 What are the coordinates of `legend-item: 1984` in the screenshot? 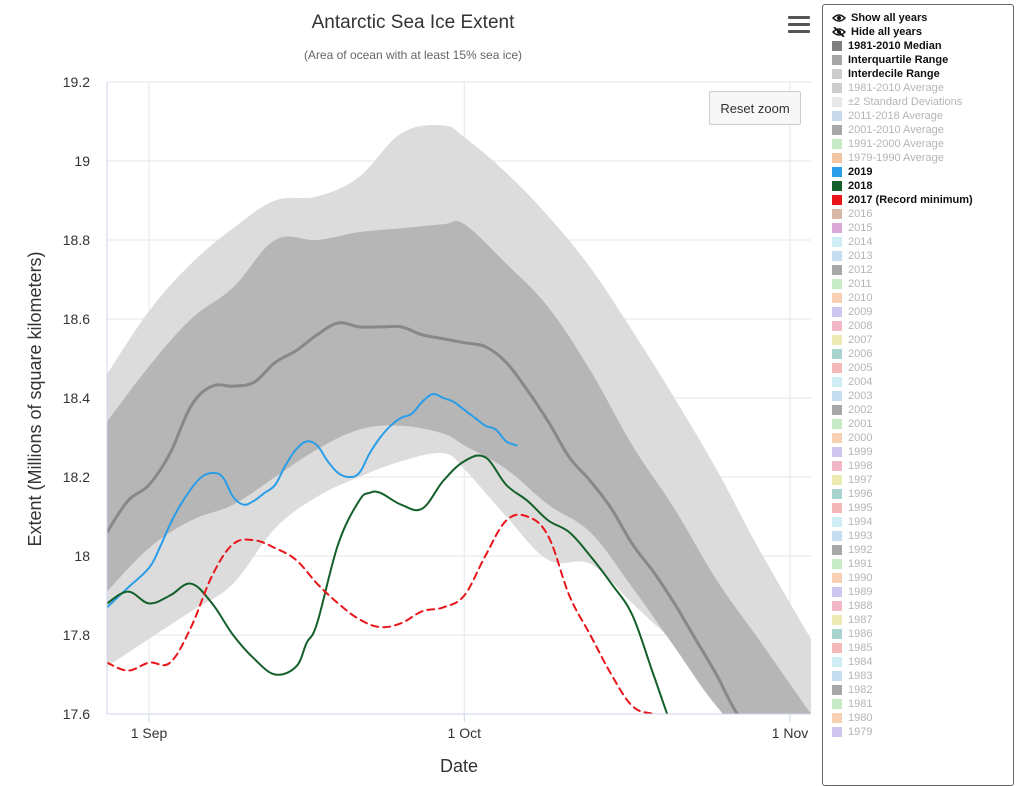 It's located at (922, 662).